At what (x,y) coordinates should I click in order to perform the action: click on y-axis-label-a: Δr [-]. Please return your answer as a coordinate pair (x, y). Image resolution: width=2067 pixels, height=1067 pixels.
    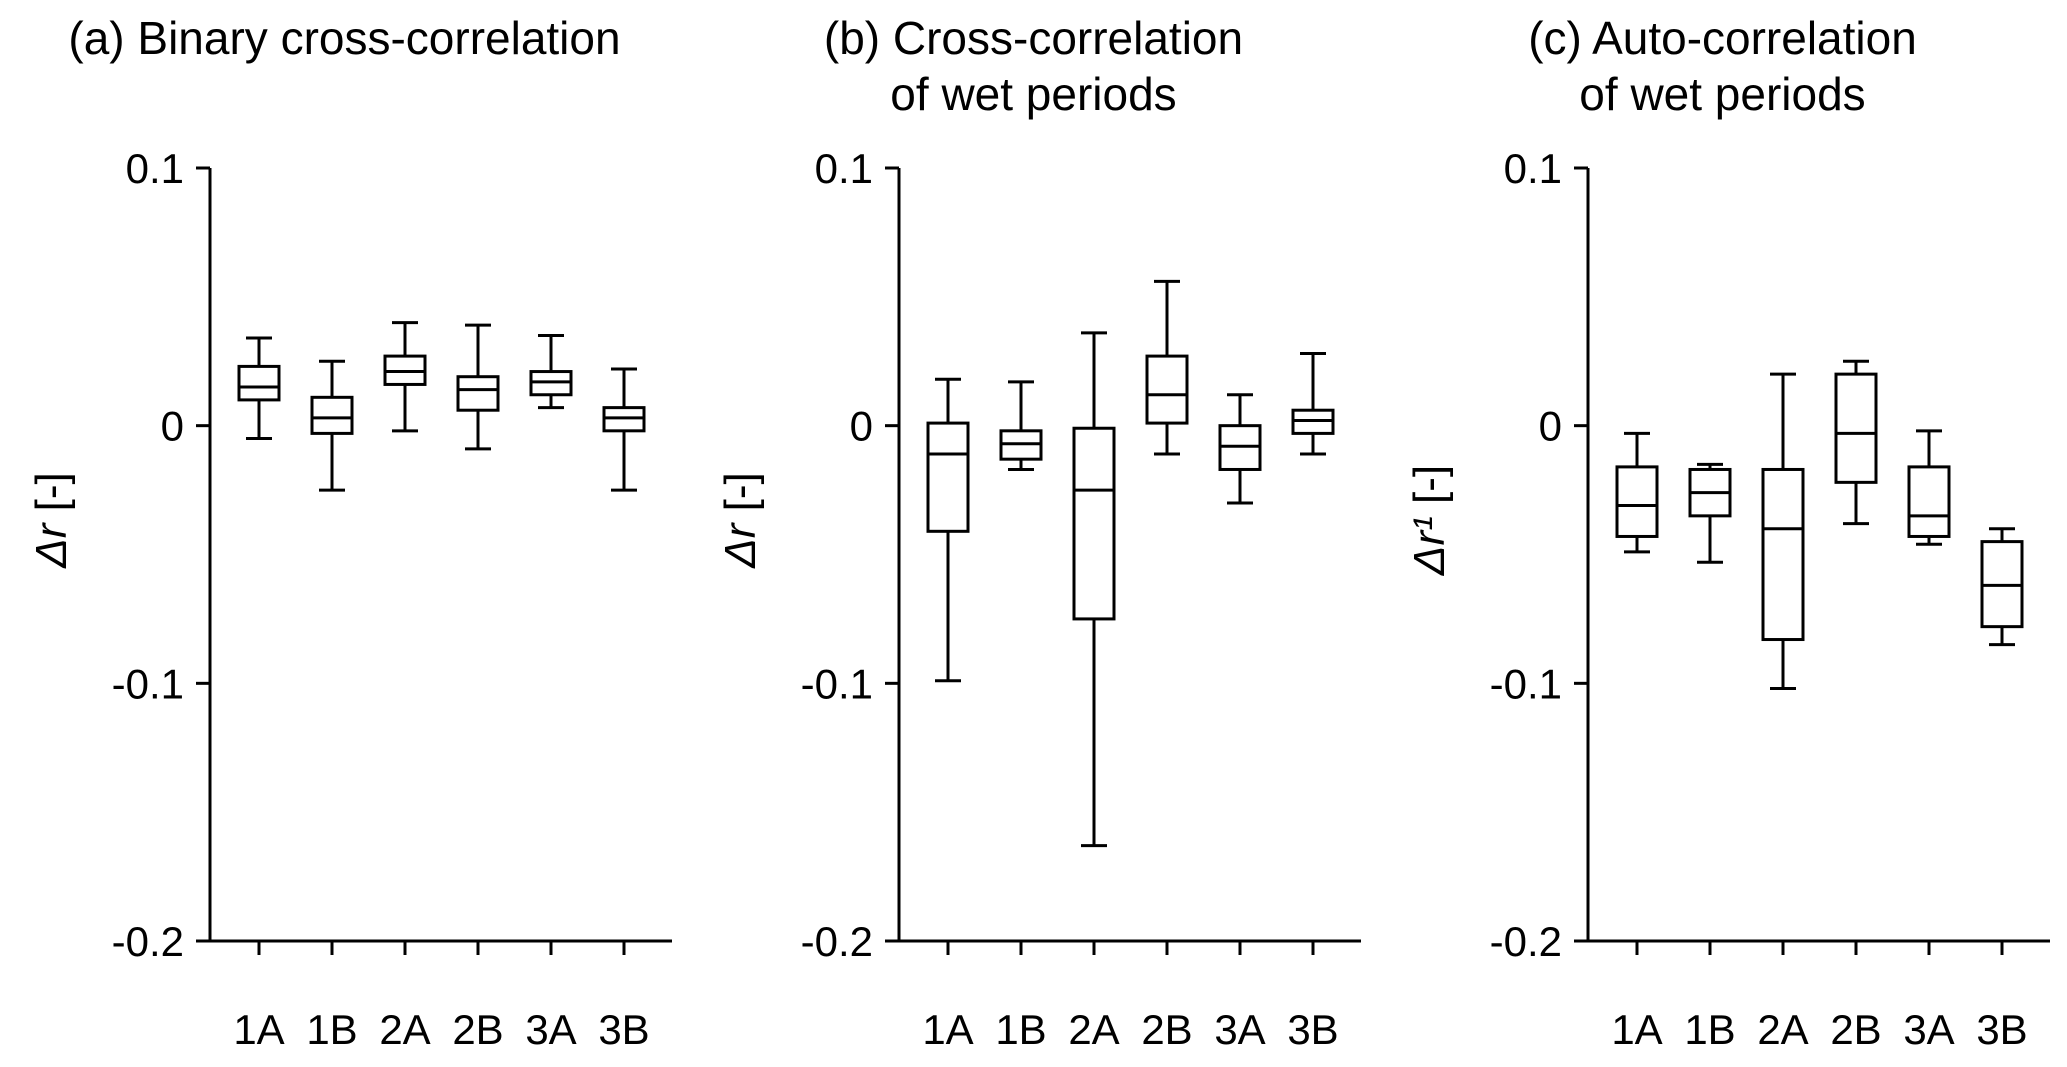
    Looking at the image, I should click on (52, 520).